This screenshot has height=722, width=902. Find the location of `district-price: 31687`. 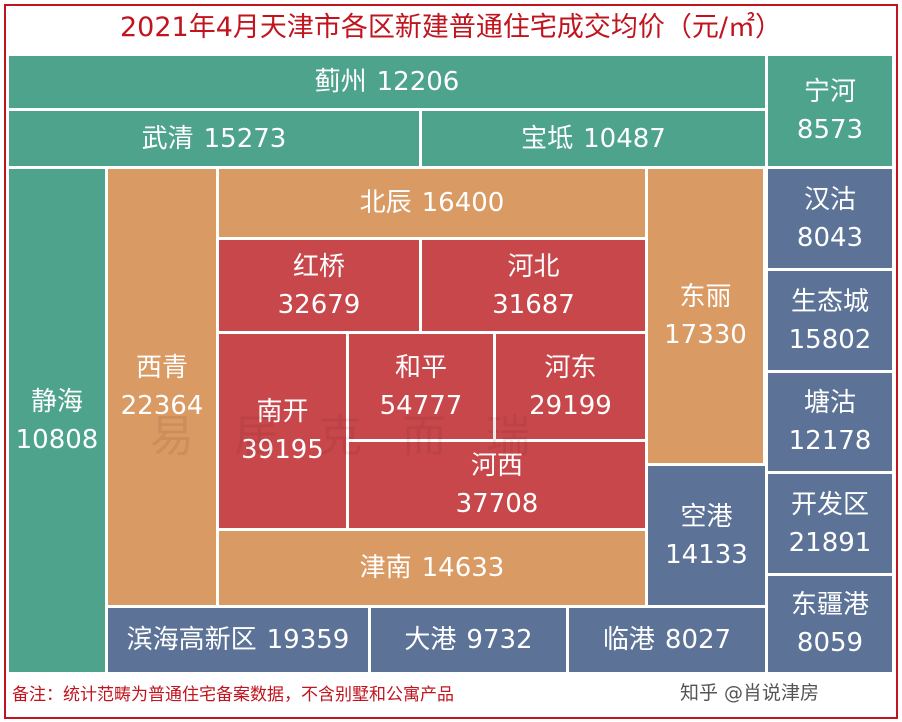

district-price: 31687 is located at coordinates (533, 304).